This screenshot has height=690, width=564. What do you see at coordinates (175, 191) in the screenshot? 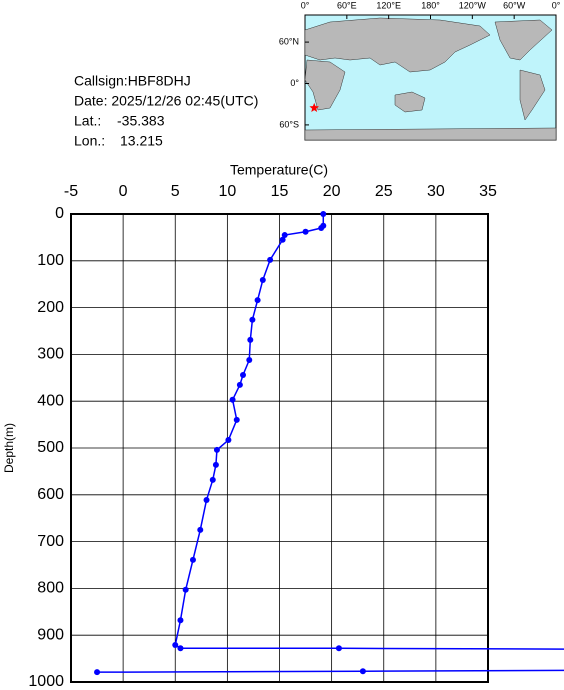
I see `x-tick-label: 5` at bounding box center [175, 191].